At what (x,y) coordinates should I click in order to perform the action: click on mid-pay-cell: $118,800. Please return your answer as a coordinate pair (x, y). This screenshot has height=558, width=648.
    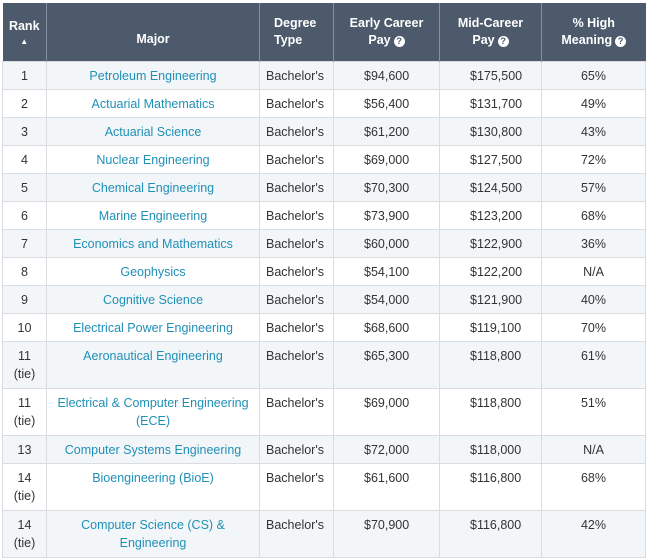
    Looking at the image, I should click on (490, 412).